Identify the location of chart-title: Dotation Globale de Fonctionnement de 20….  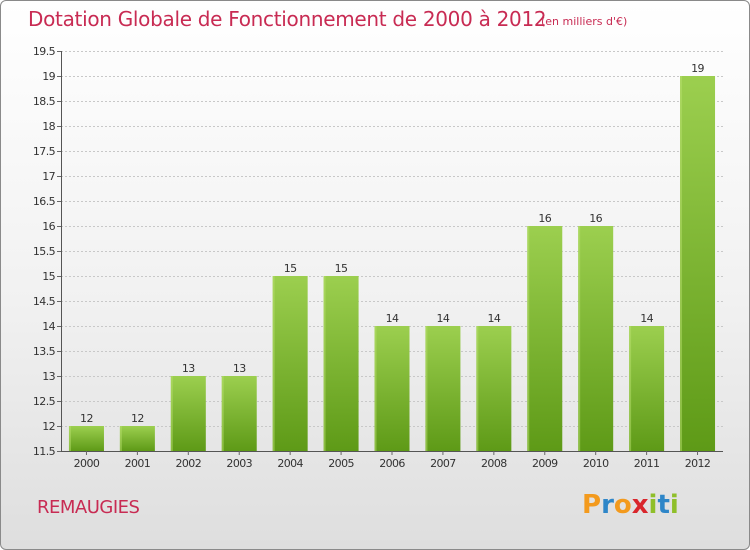
(287, 19).